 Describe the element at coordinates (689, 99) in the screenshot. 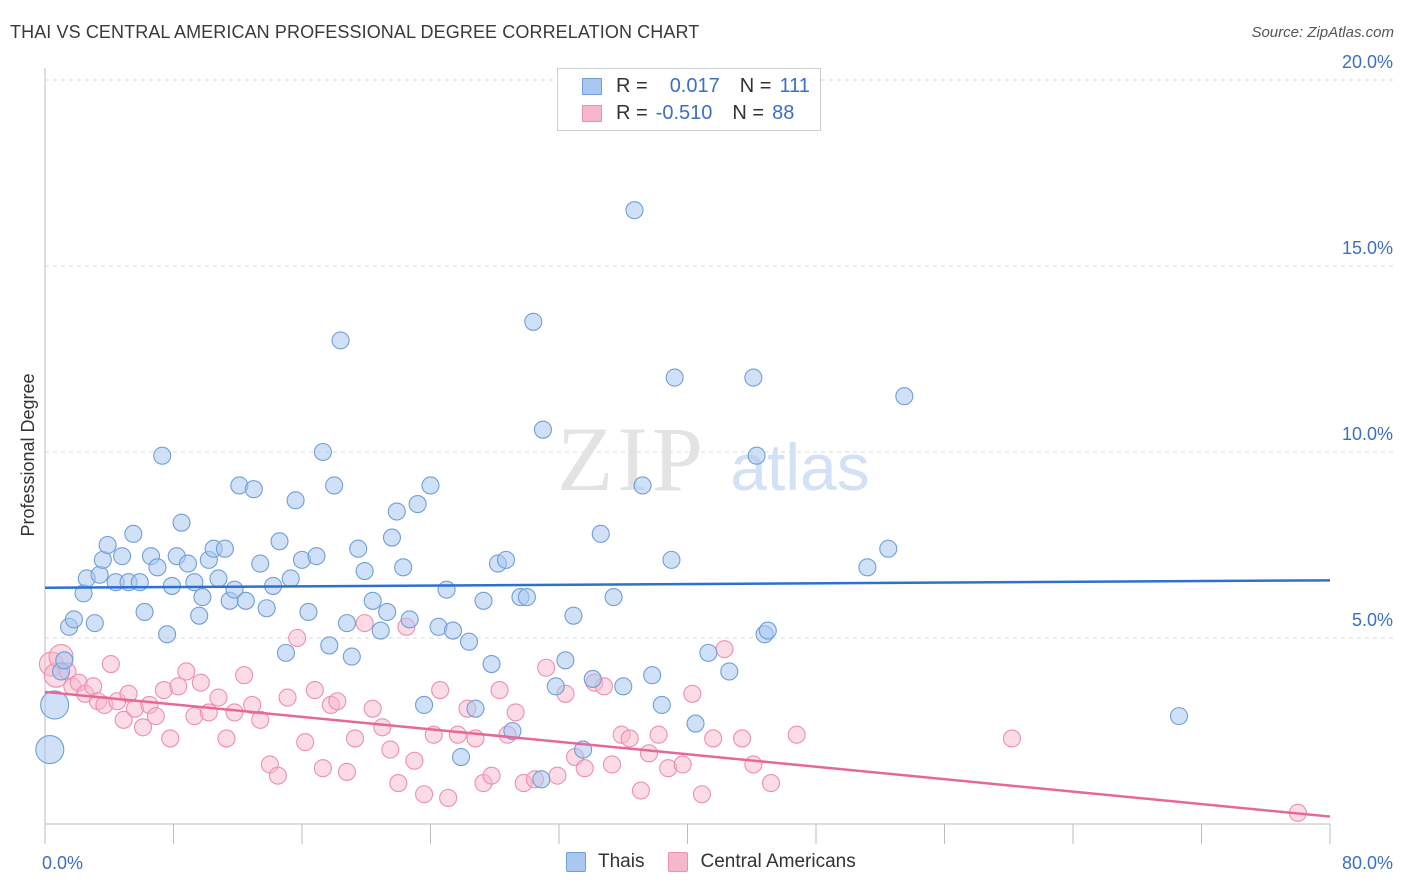

I see `stats-legend: R = 0.017 N = 111 R = -0.510 N = 88` at that location.